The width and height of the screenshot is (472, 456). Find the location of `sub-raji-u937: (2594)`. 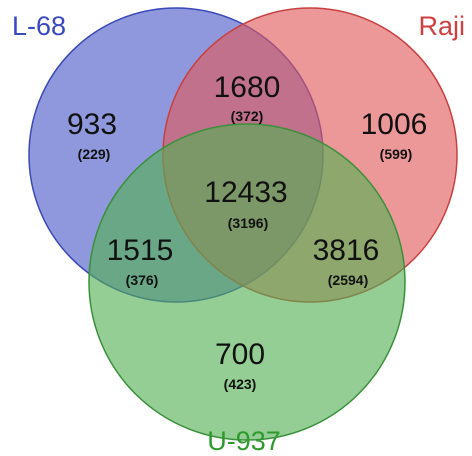

sub-raji-u937: (2594) is located at coordinates (348, 280).